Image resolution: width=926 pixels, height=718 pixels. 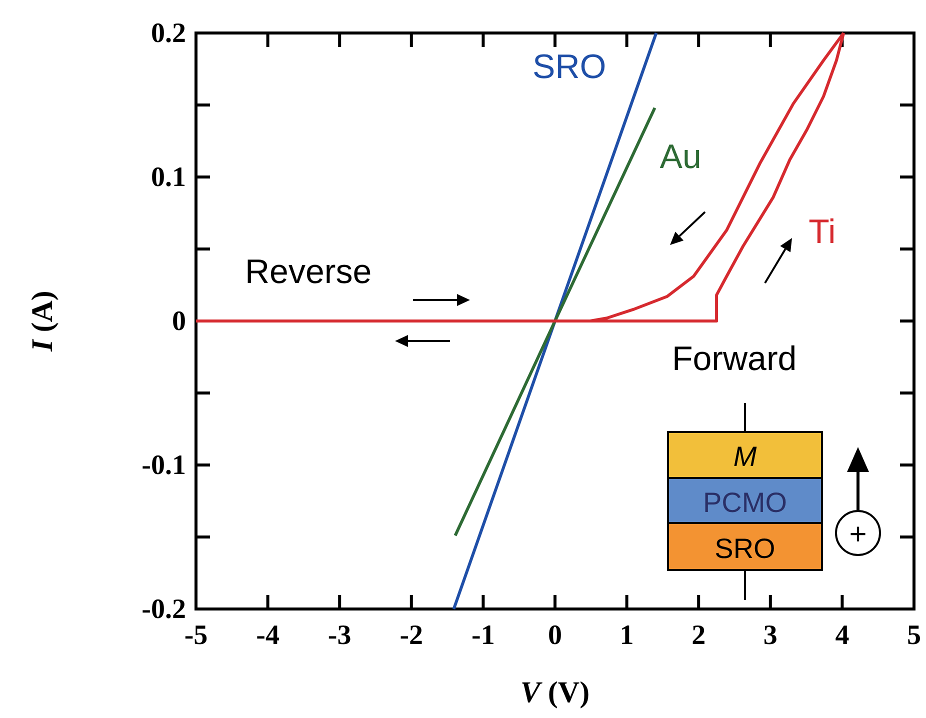 What do you see at coordinates (164, 609) in the screenshot?
I see `y-tick-label: -0.2` at bounding box center [164, 609].